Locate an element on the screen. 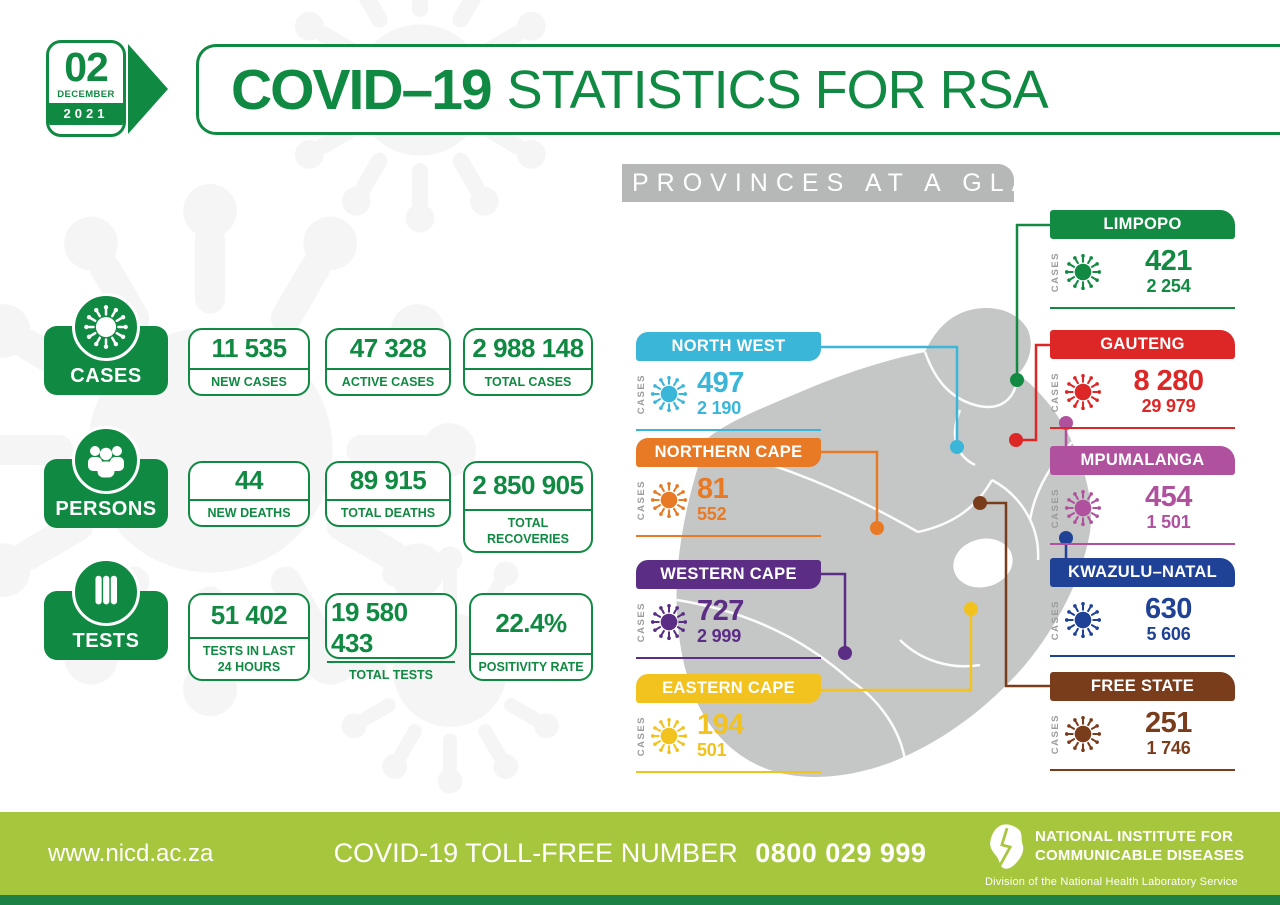 The image size is (1280, 905). province-name: WESTERN CAPE is located at coordinates (728, 574).